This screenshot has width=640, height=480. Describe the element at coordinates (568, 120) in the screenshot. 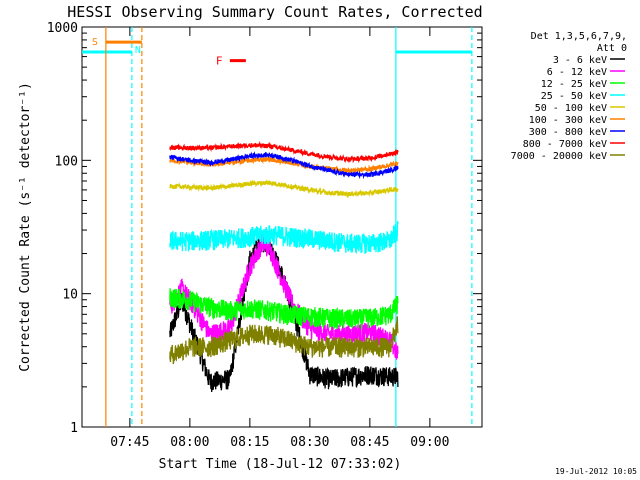

I see `legend-entry: 100 - 300 keV` at that location.